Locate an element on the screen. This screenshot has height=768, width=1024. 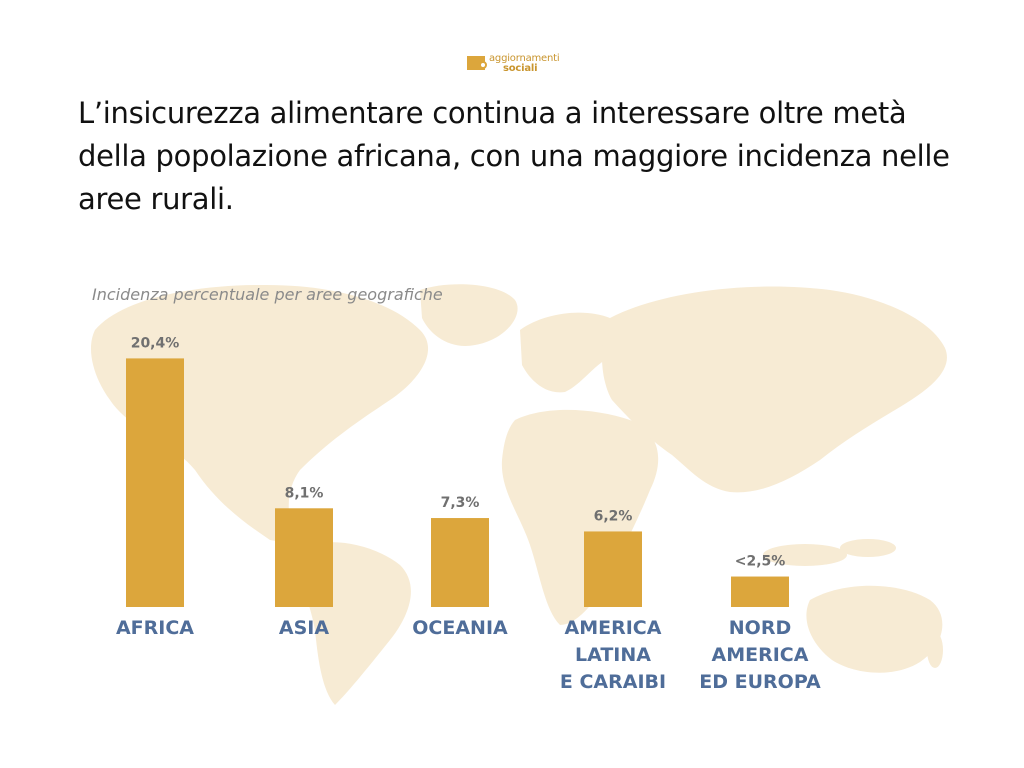
category-label-0-line-0: AFRICA is located at coordinates (155, 628).